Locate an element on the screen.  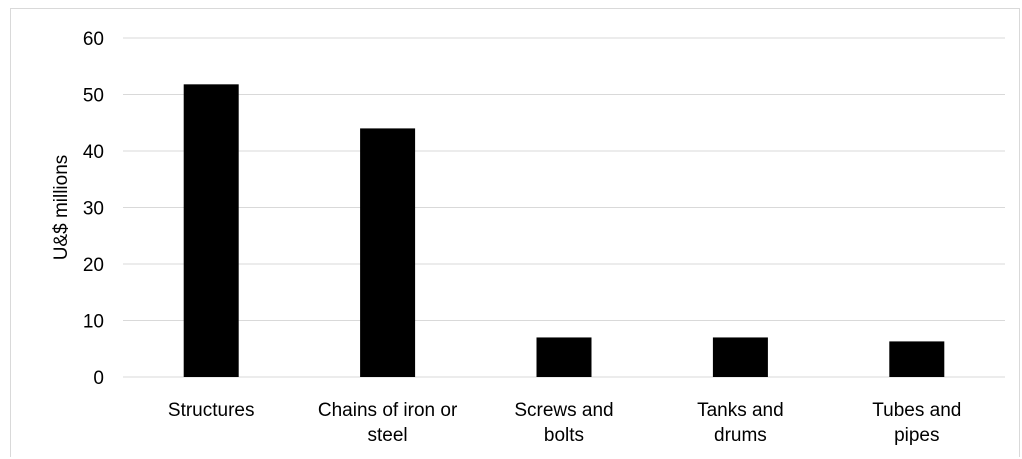
y-tick-label: 60 is located at coordinates (93, 39).